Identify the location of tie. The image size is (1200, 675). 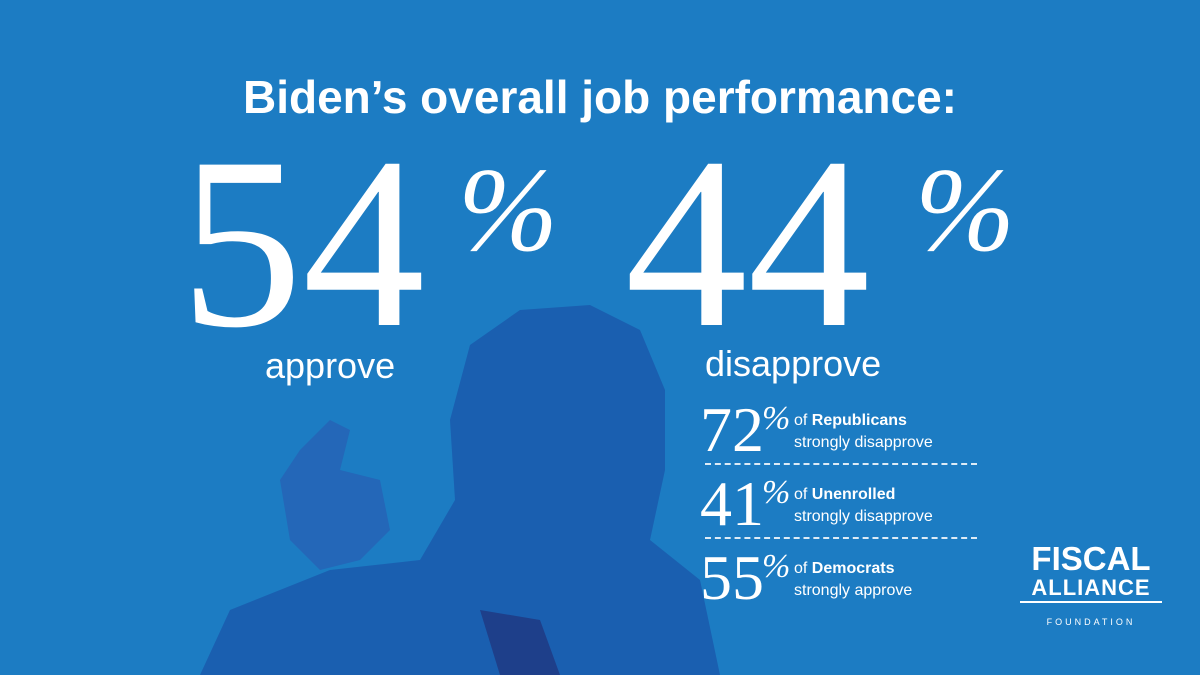
(520, 642).